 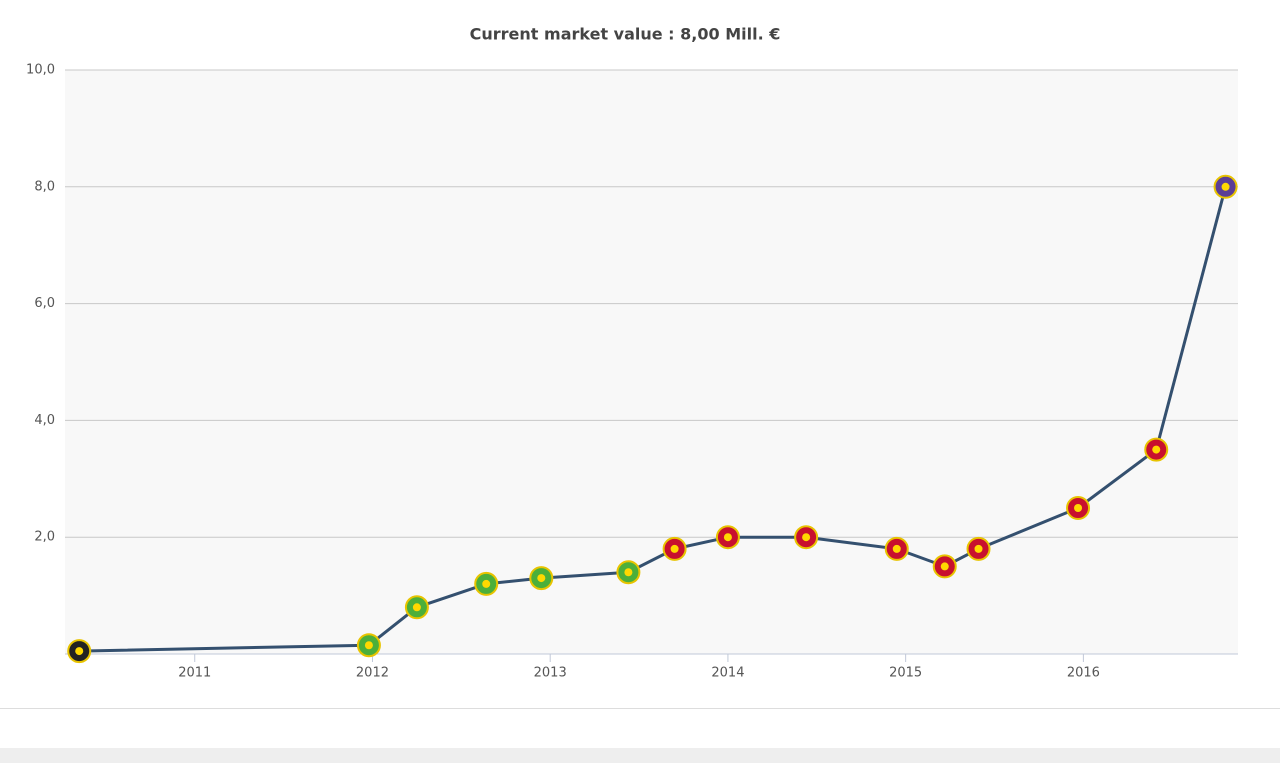 What do you see at coordinates (40, 70) in the screenshot?
I see `y-tick-label: 10,0` at bounding box center [40, 70].